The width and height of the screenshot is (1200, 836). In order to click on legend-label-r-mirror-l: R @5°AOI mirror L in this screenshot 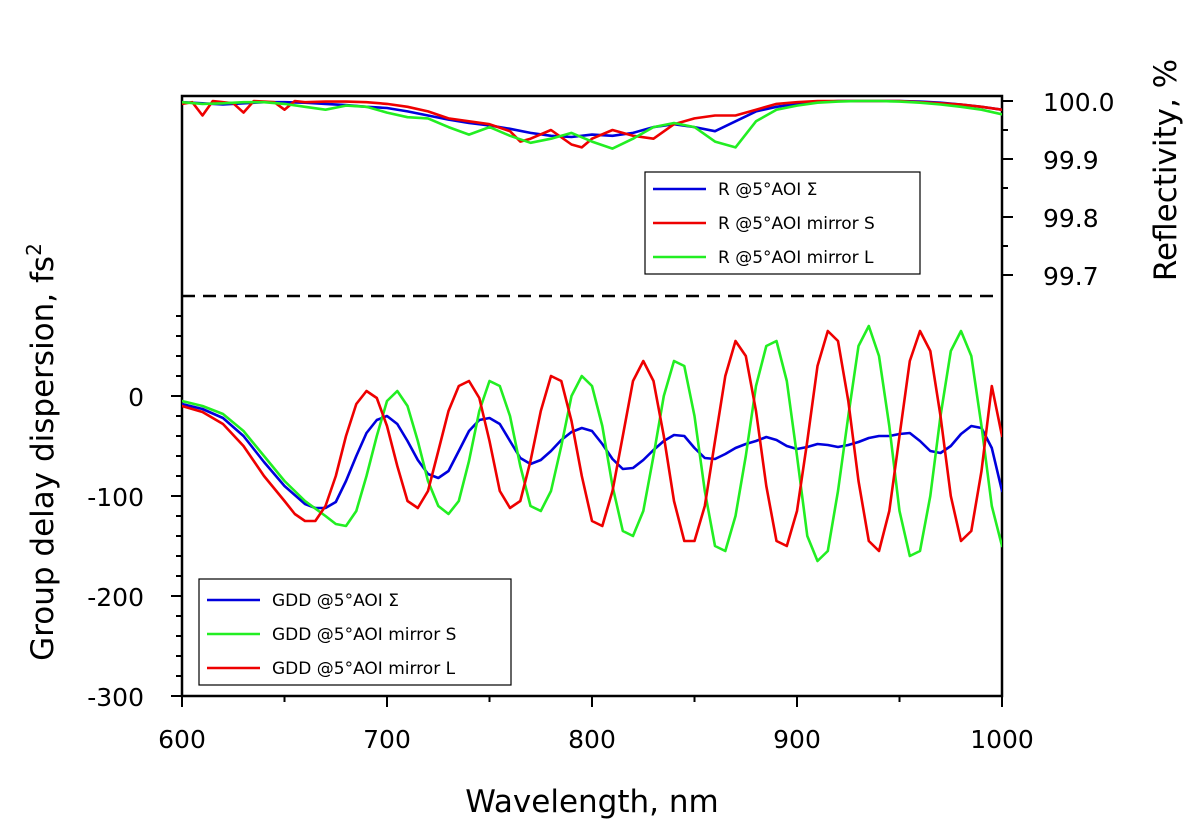, I will do `click(796, 258)`.